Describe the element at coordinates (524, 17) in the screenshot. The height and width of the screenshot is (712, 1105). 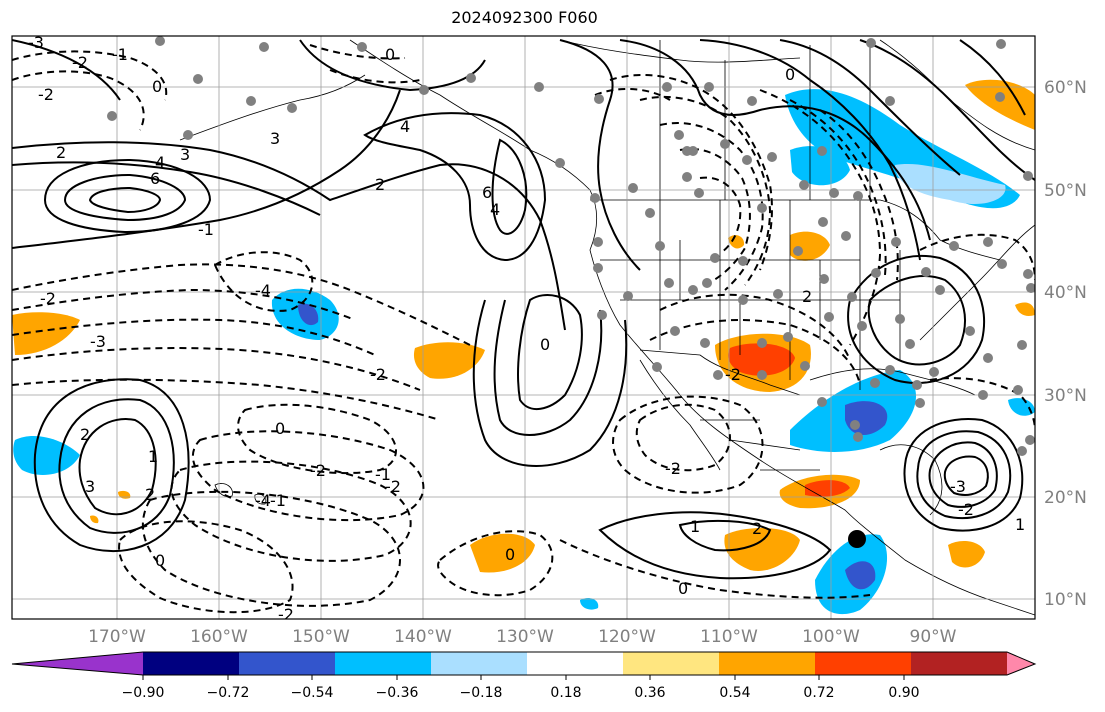
I see `map-title: 2024092300 F060` at that location.